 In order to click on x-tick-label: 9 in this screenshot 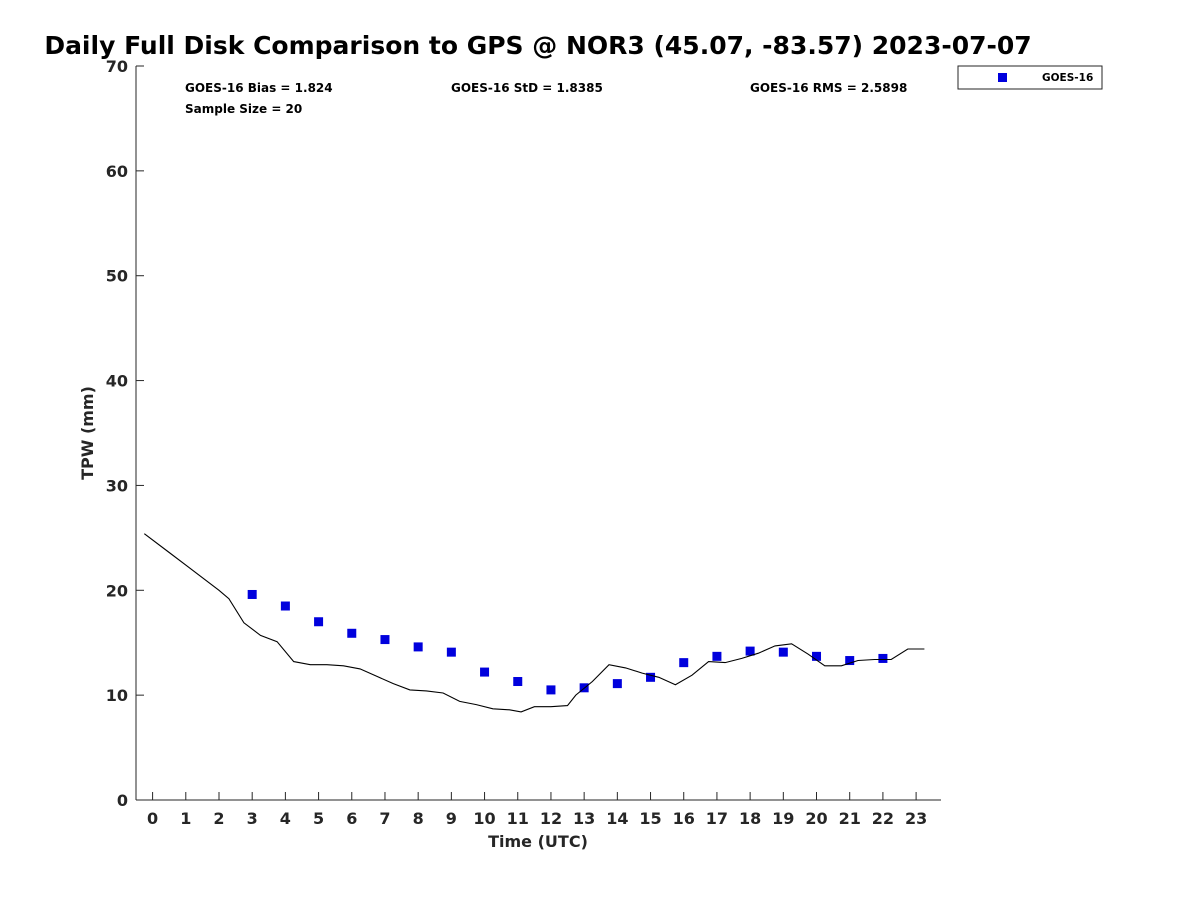, I will do `click(451, 818)`.